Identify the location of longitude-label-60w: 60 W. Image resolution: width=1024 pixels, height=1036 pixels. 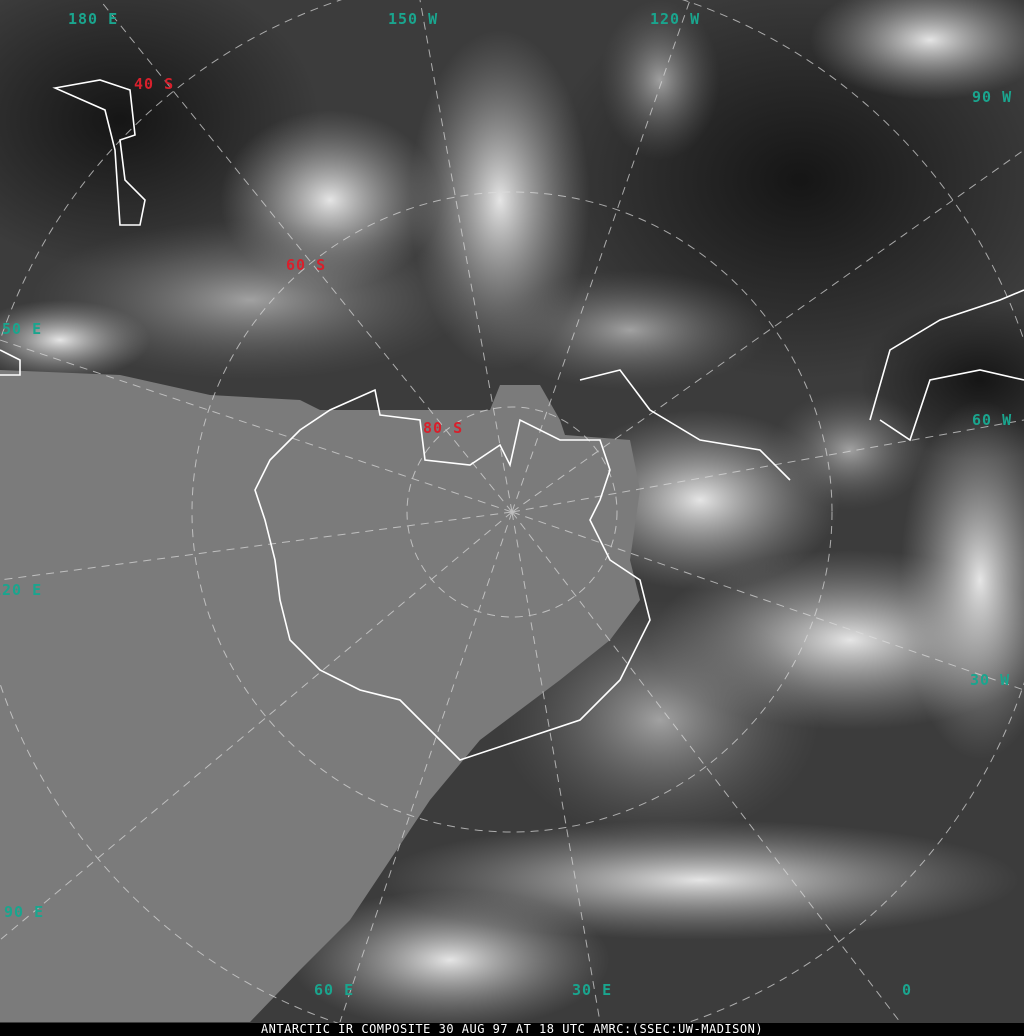
(992, 420).